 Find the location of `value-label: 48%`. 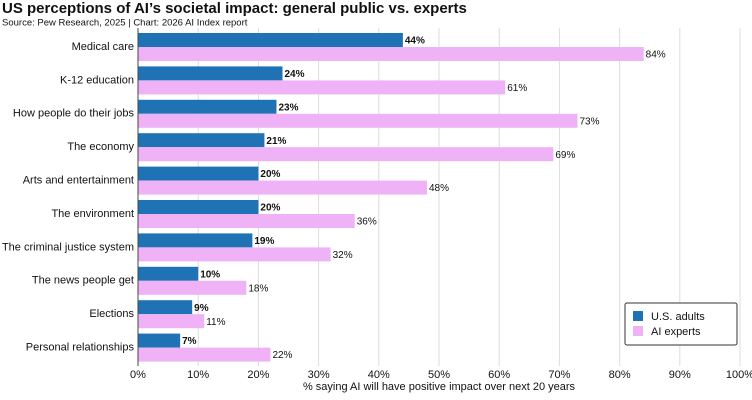

value-label: 48% is located at coordinates (439, 188).